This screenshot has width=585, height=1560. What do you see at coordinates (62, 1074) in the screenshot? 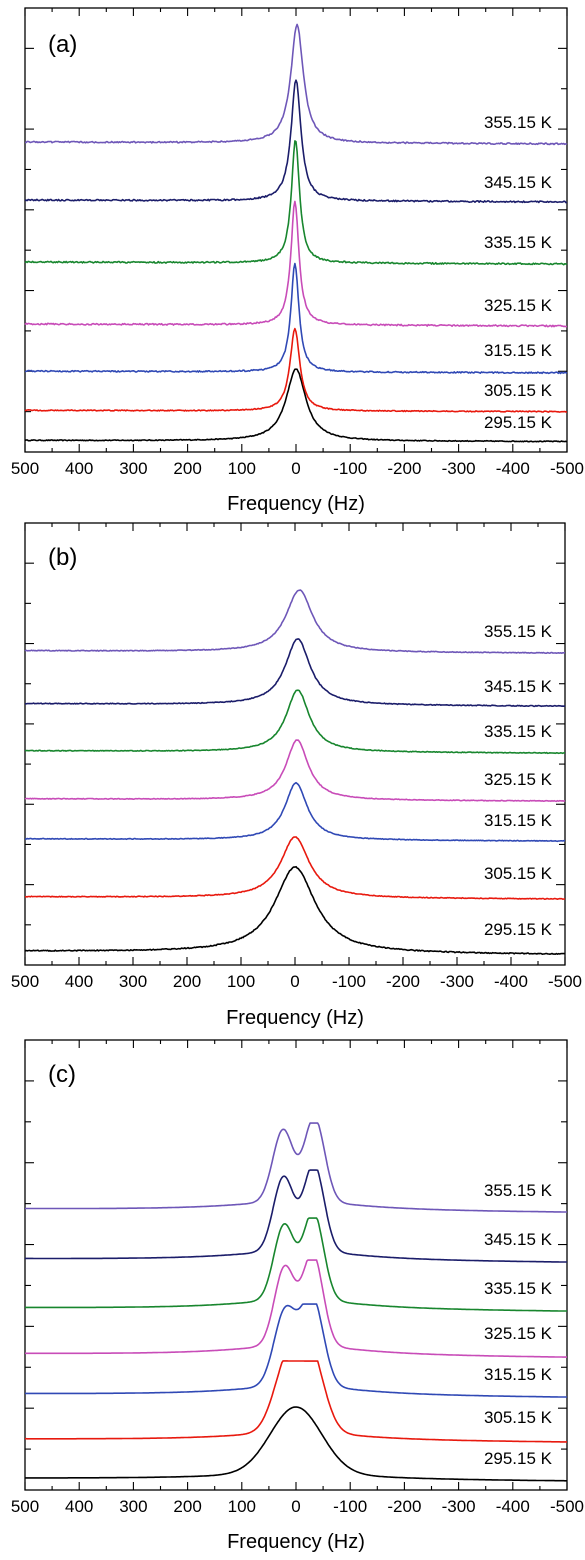
I see `panel-label: (c)` at bounding box center [62, 1074].